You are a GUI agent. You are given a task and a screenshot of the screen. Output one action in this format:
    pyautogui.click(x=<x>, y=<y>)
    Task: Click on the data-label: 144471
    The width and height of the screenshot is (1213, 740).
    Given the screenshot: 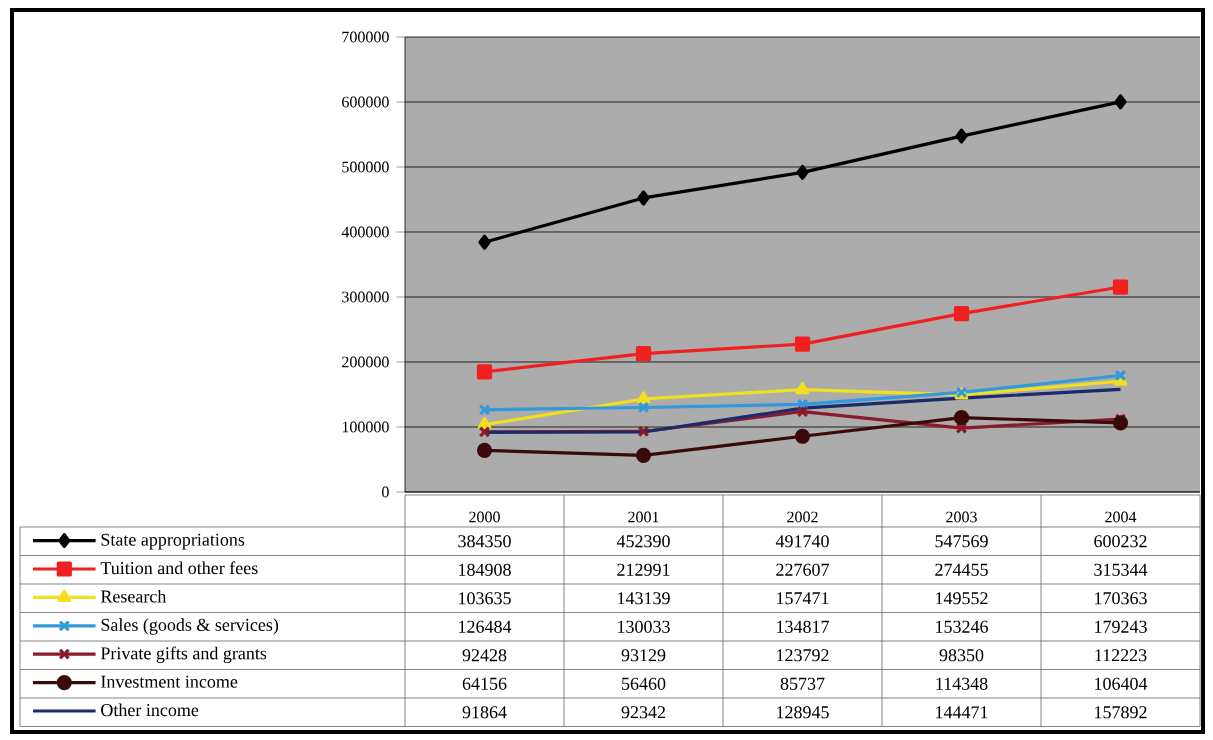 What is the action you would take?
    pyautogui.click(x=962, y=712)
    